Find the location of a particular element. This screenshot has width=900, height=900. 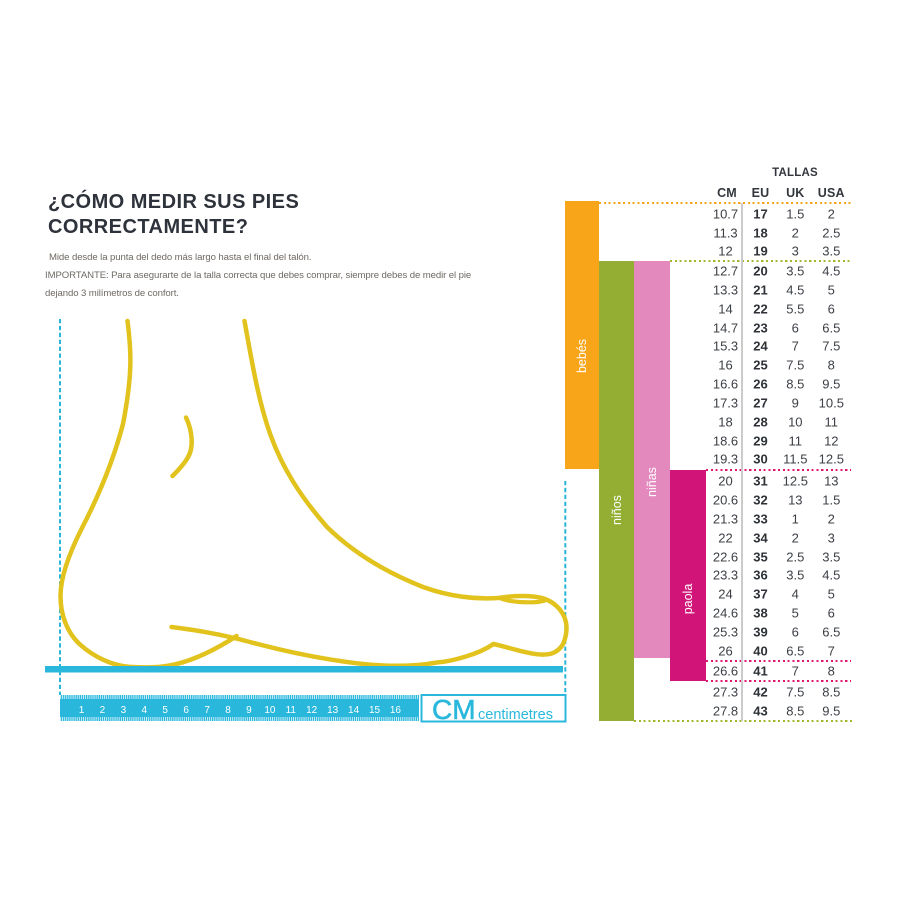

svg-text: 14 is located at coordinates (354, 710).